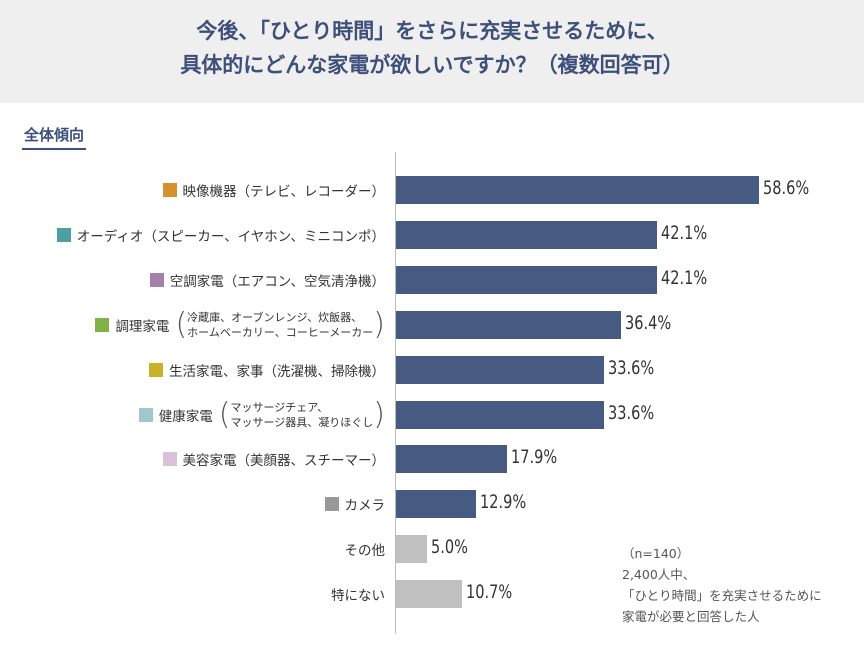  I want to click on category-text: 美容家電（美顔器、スチーマー）, so click(284, 461).